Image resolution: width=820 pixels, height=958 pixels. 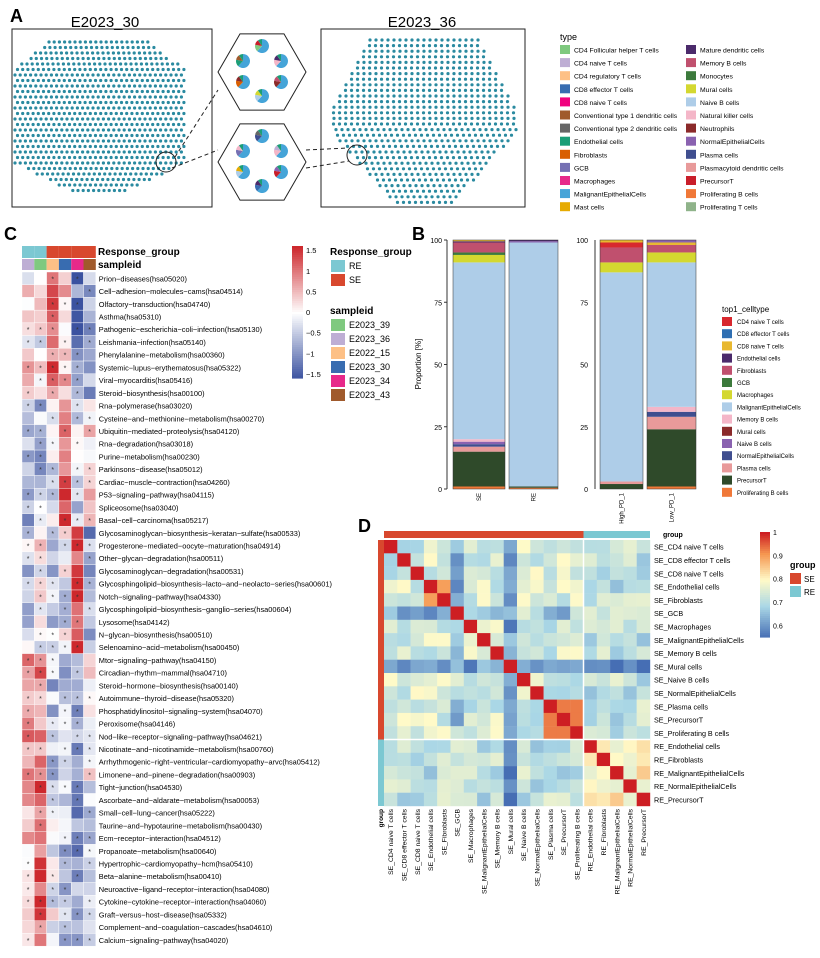 What do you see at coordinates (258, 188) in the screenshot?
I see `spot-pie-slice` at bounding box center [258, 188].